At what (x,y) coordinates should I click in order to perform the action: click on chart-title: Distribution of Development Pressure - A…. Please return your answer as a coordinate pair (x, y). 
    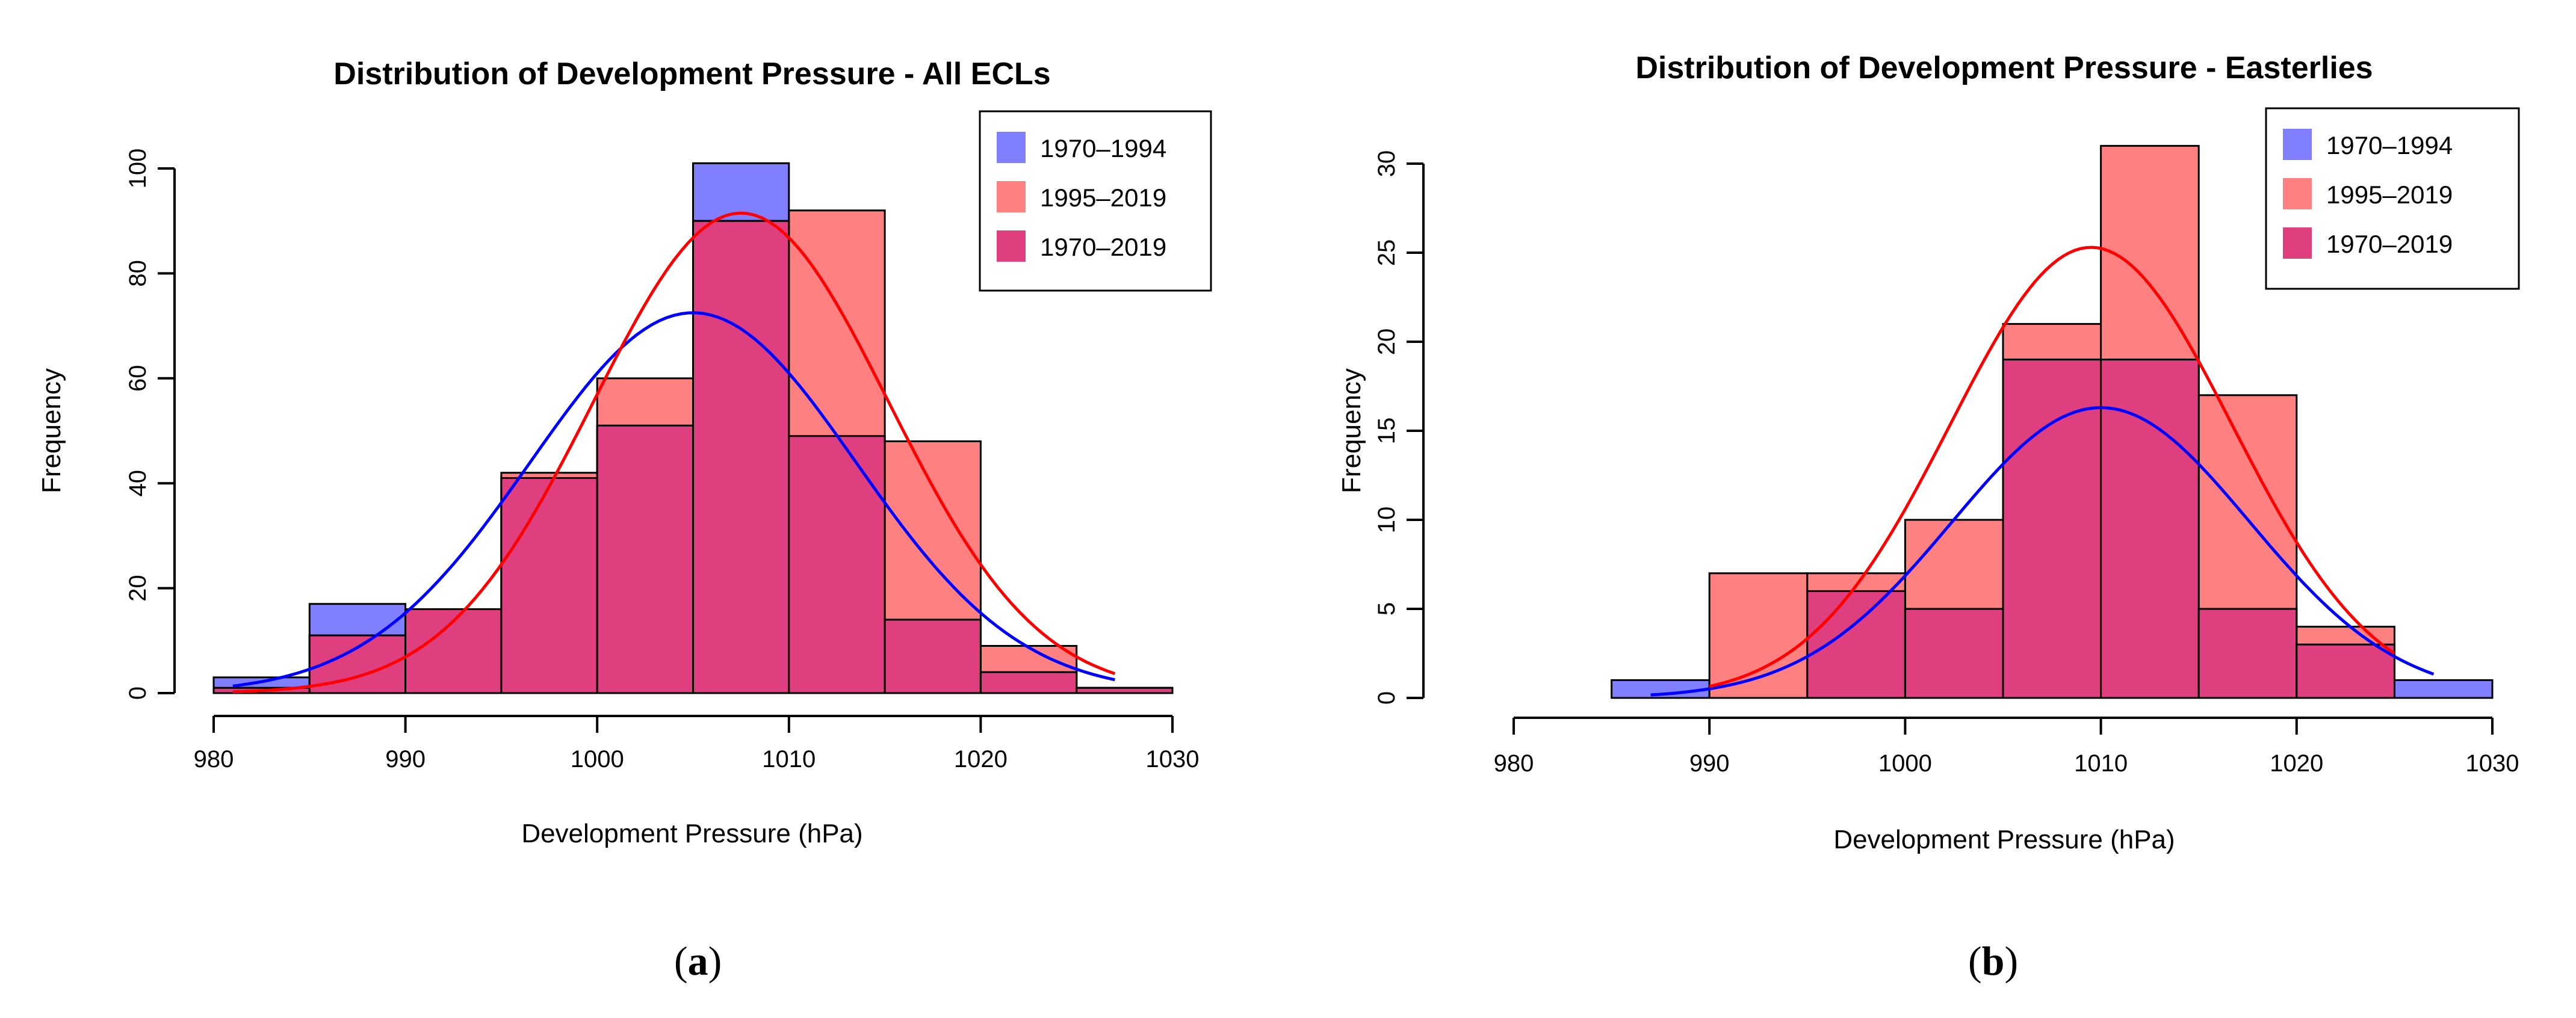
    Looking at the image, I should click on (692, 74).